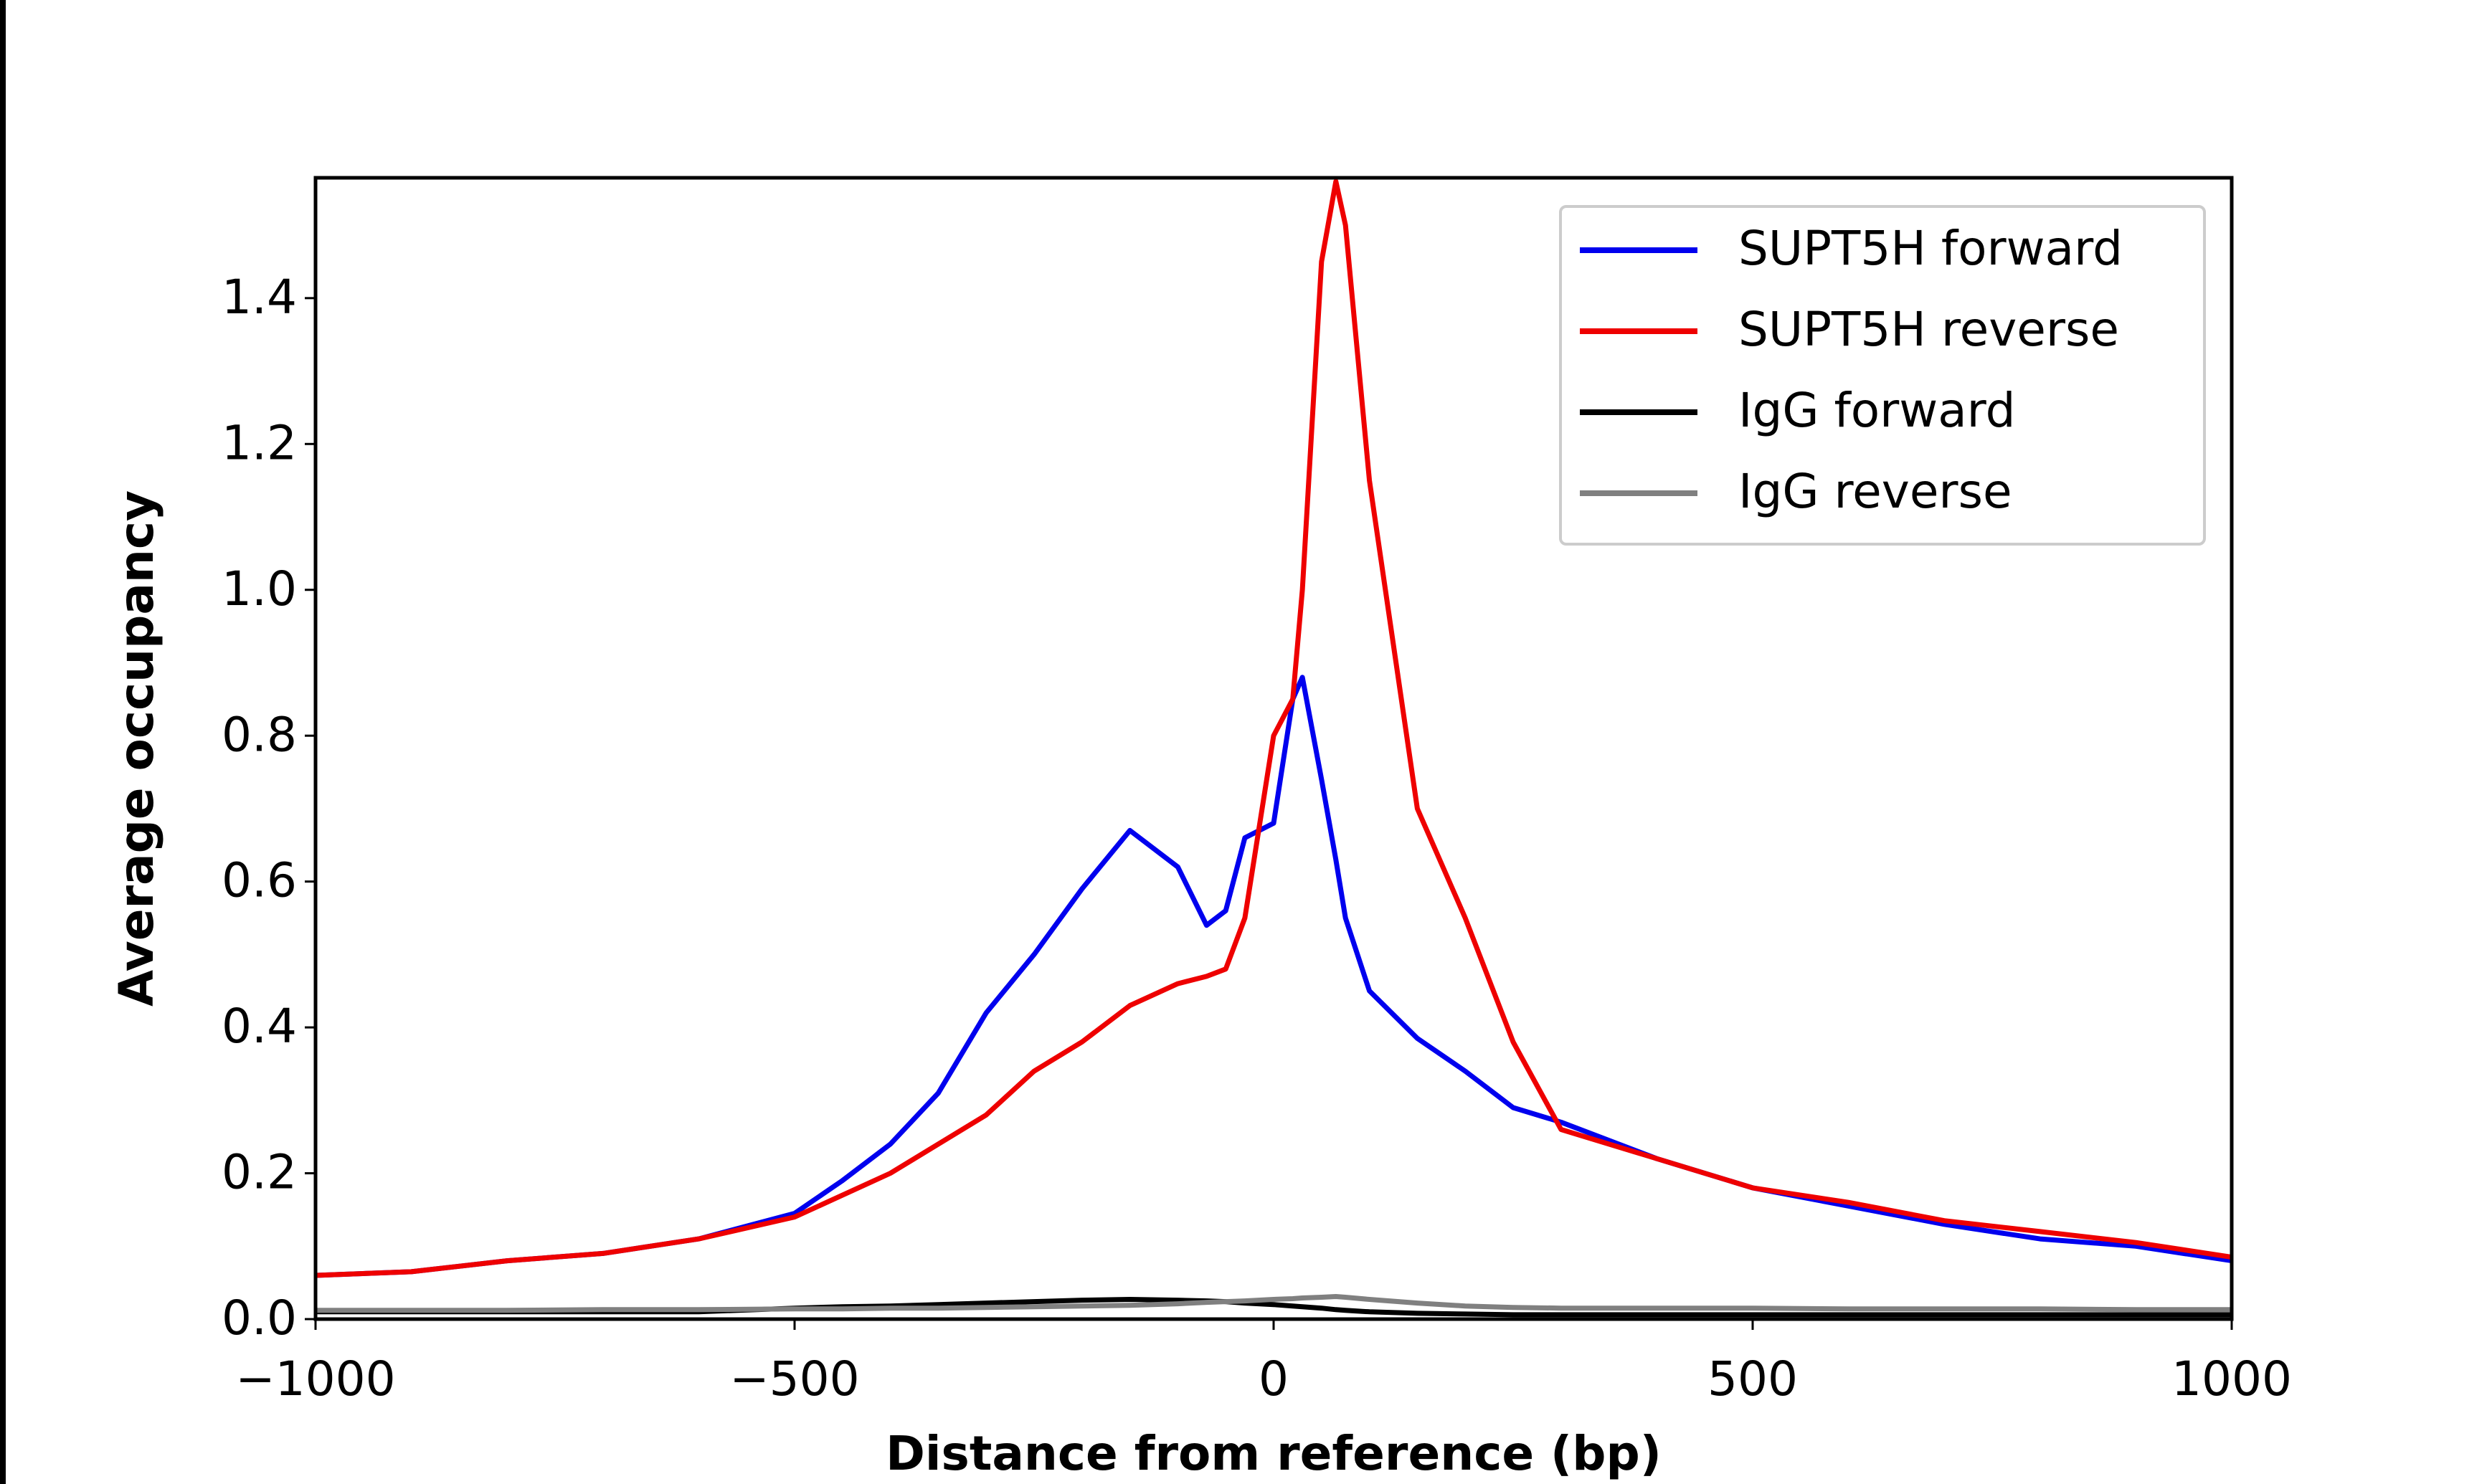  Describe the element at coordinates (1274, 1303) in the screenshot. I see `data-line` at that location.